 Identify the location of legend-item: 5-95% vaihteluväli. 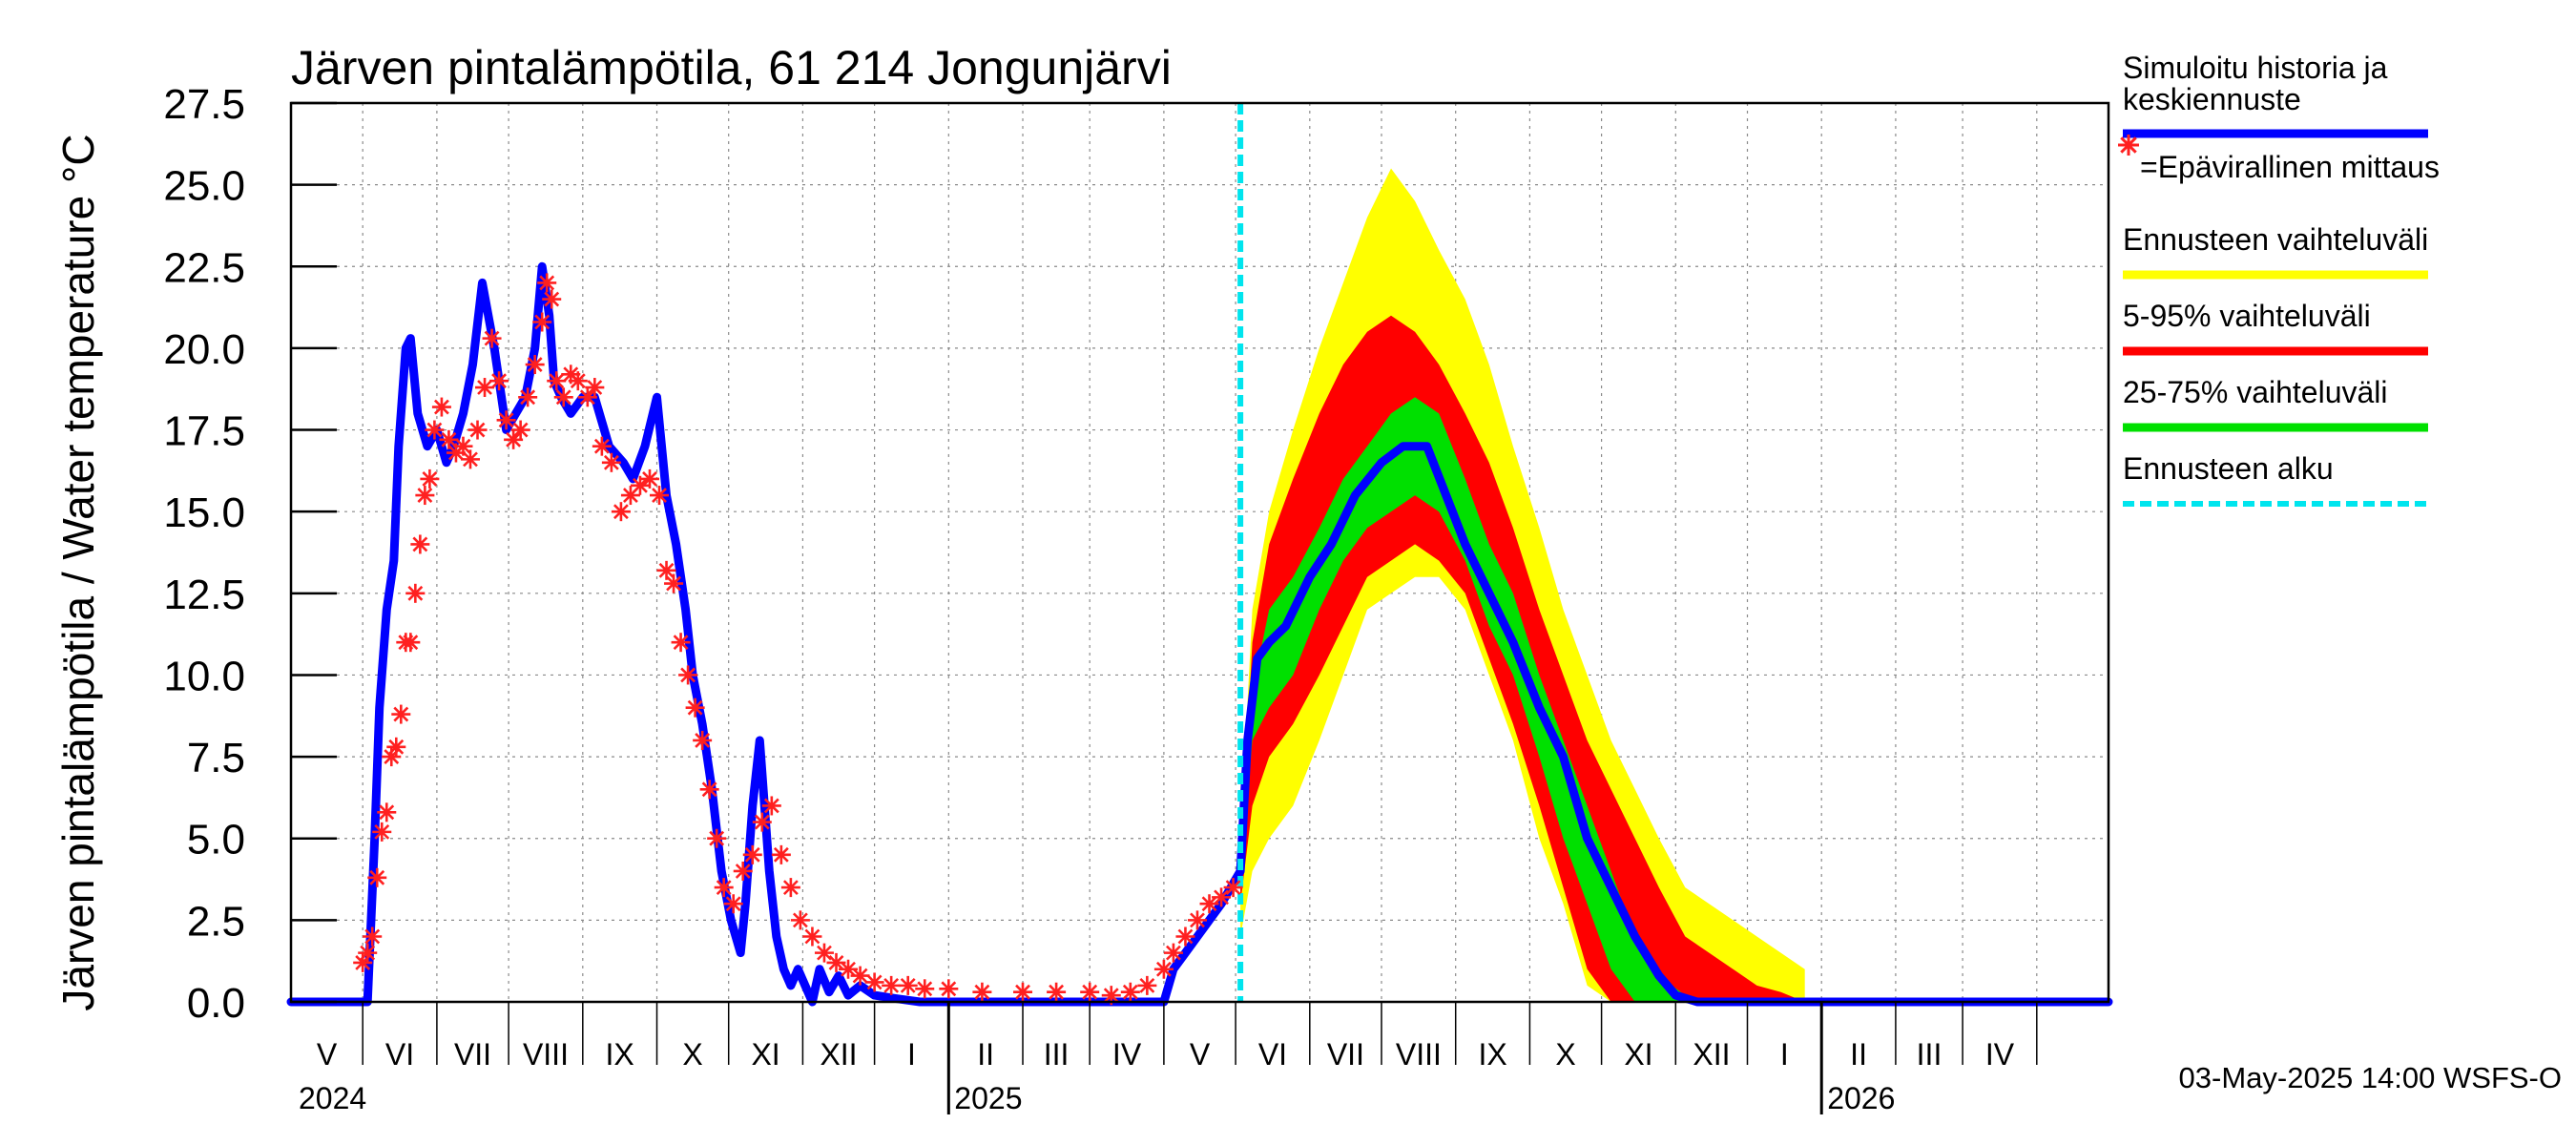
(2275, 327).